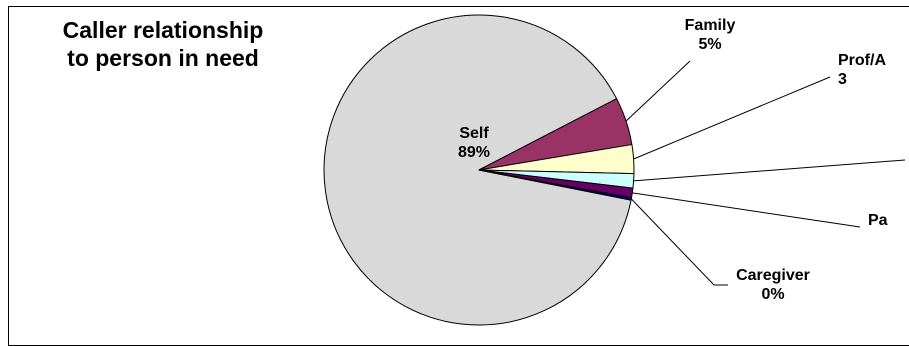  I want to click on label-caregiver-name: Caregiver, so click(773, 275).